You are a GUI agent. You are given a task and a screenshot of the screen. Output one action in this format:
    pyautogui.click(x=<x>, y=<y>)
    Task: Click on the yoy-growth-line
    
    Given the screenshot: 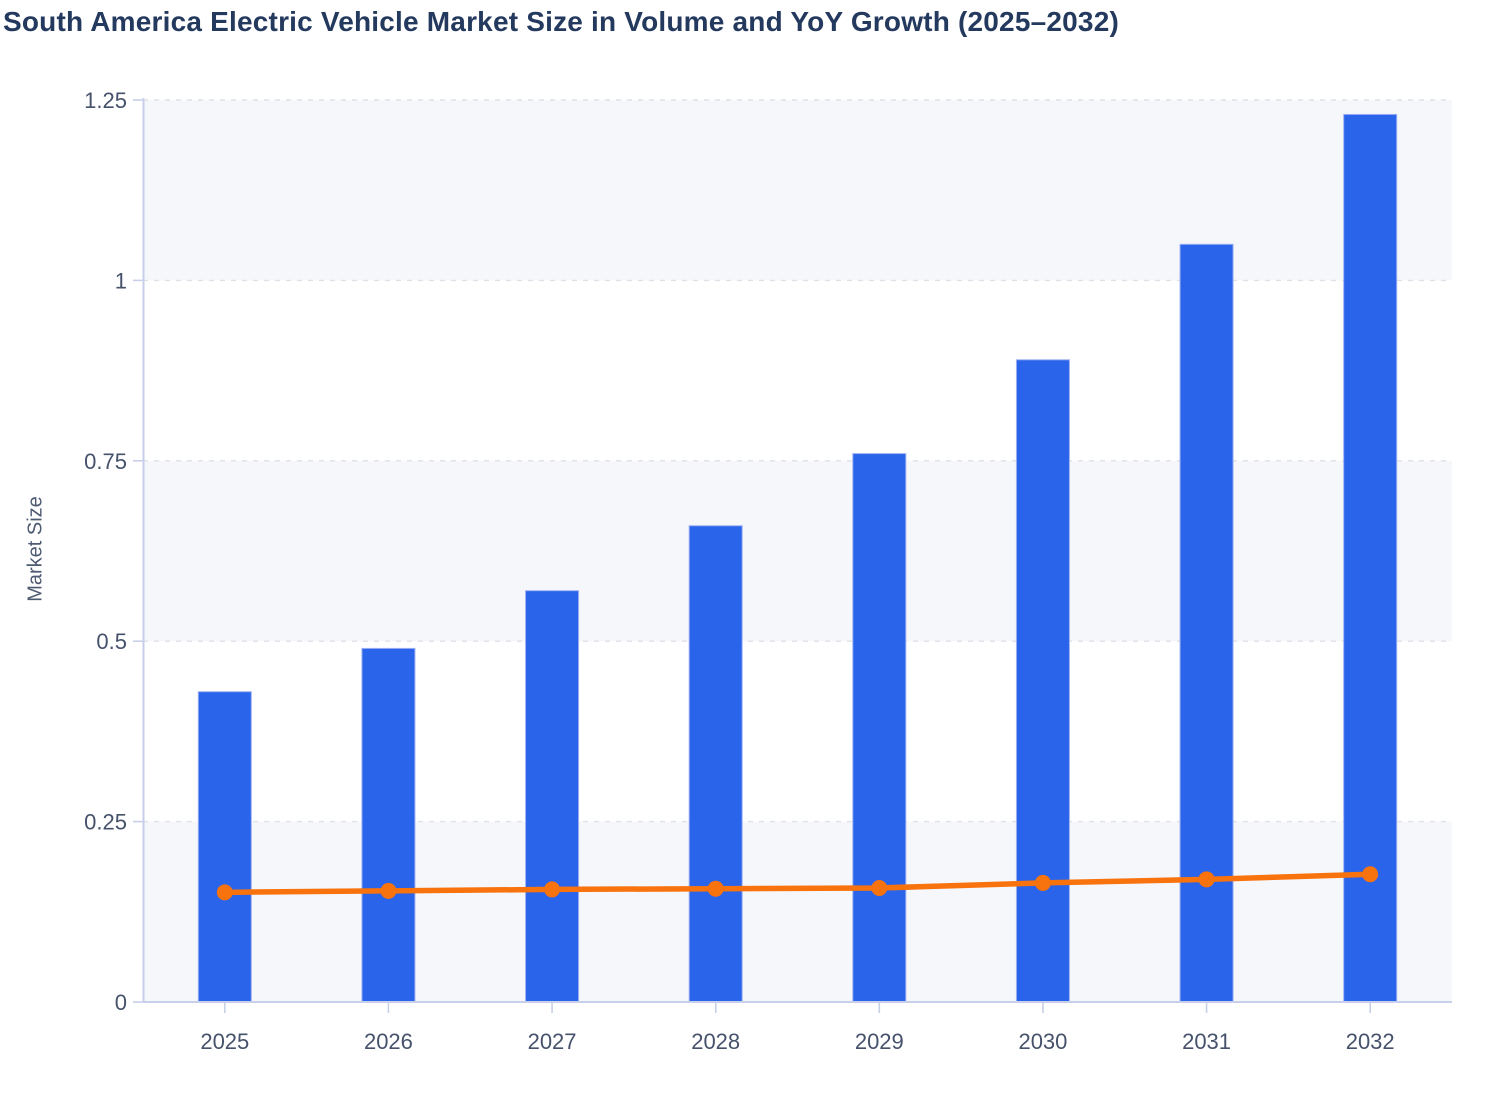 What is the action you would take?
    pyautogui.click(x=797, y=883)
    